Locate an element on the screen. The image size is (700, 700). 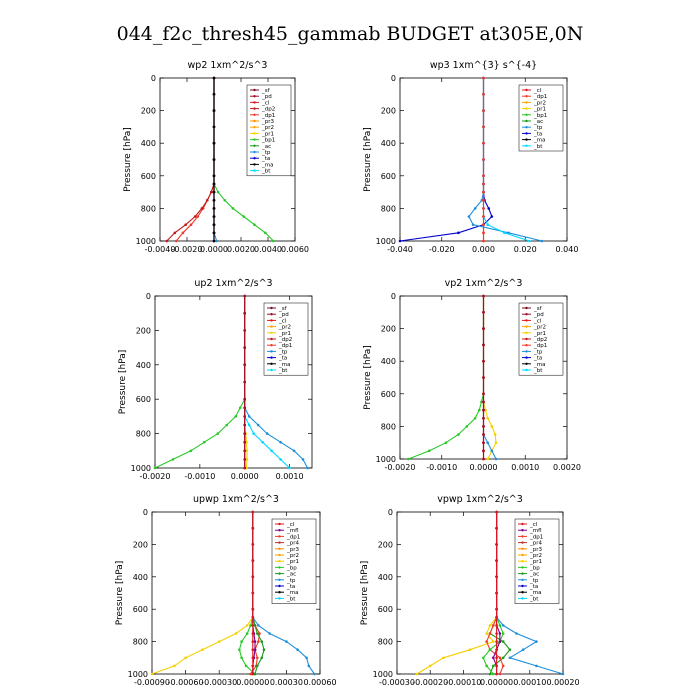
legend-label: _pr4 is located at coordinates (293, 544).